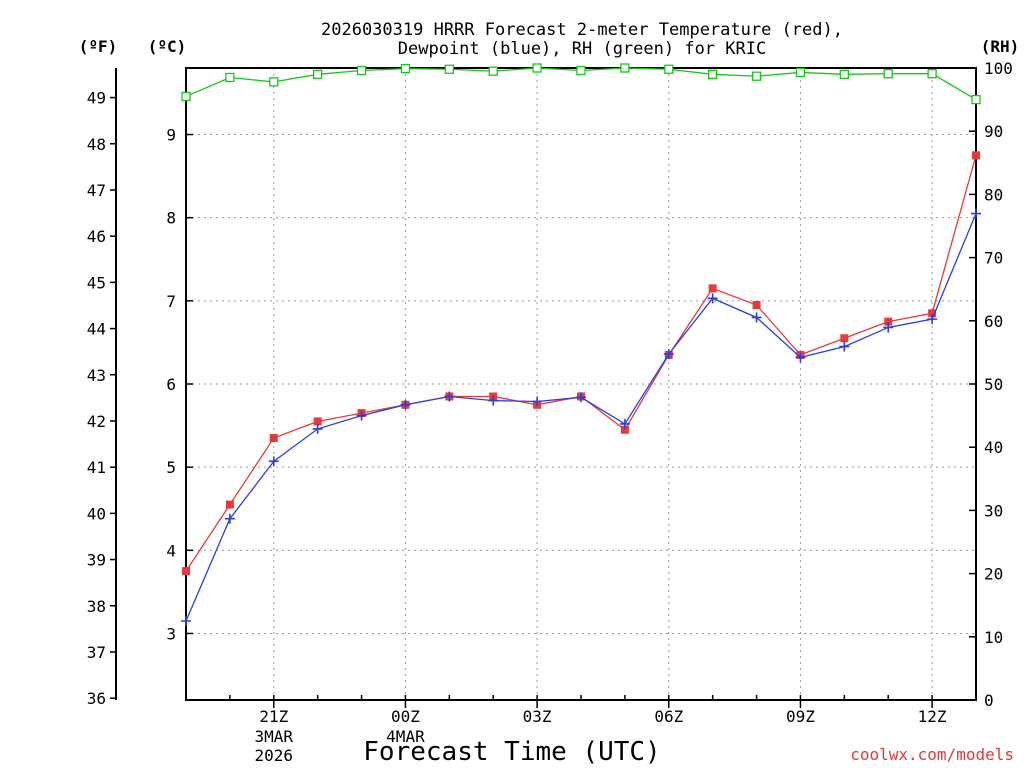  I want to click on chart-title-line2: Dewpoint (blue), RH (green) for KRIC, so click(582, 49).